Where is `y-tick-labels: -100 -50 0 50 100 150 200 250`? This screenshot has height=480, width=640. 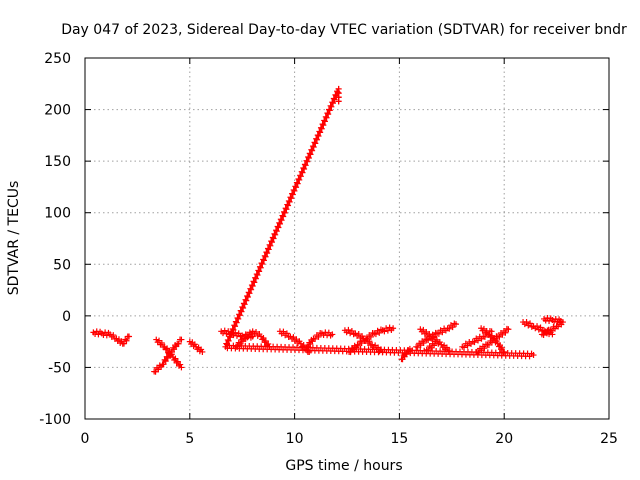
y-tick-labels: -100 -50 0 50 100 150 200 250 is located at coordinates (55, 239).